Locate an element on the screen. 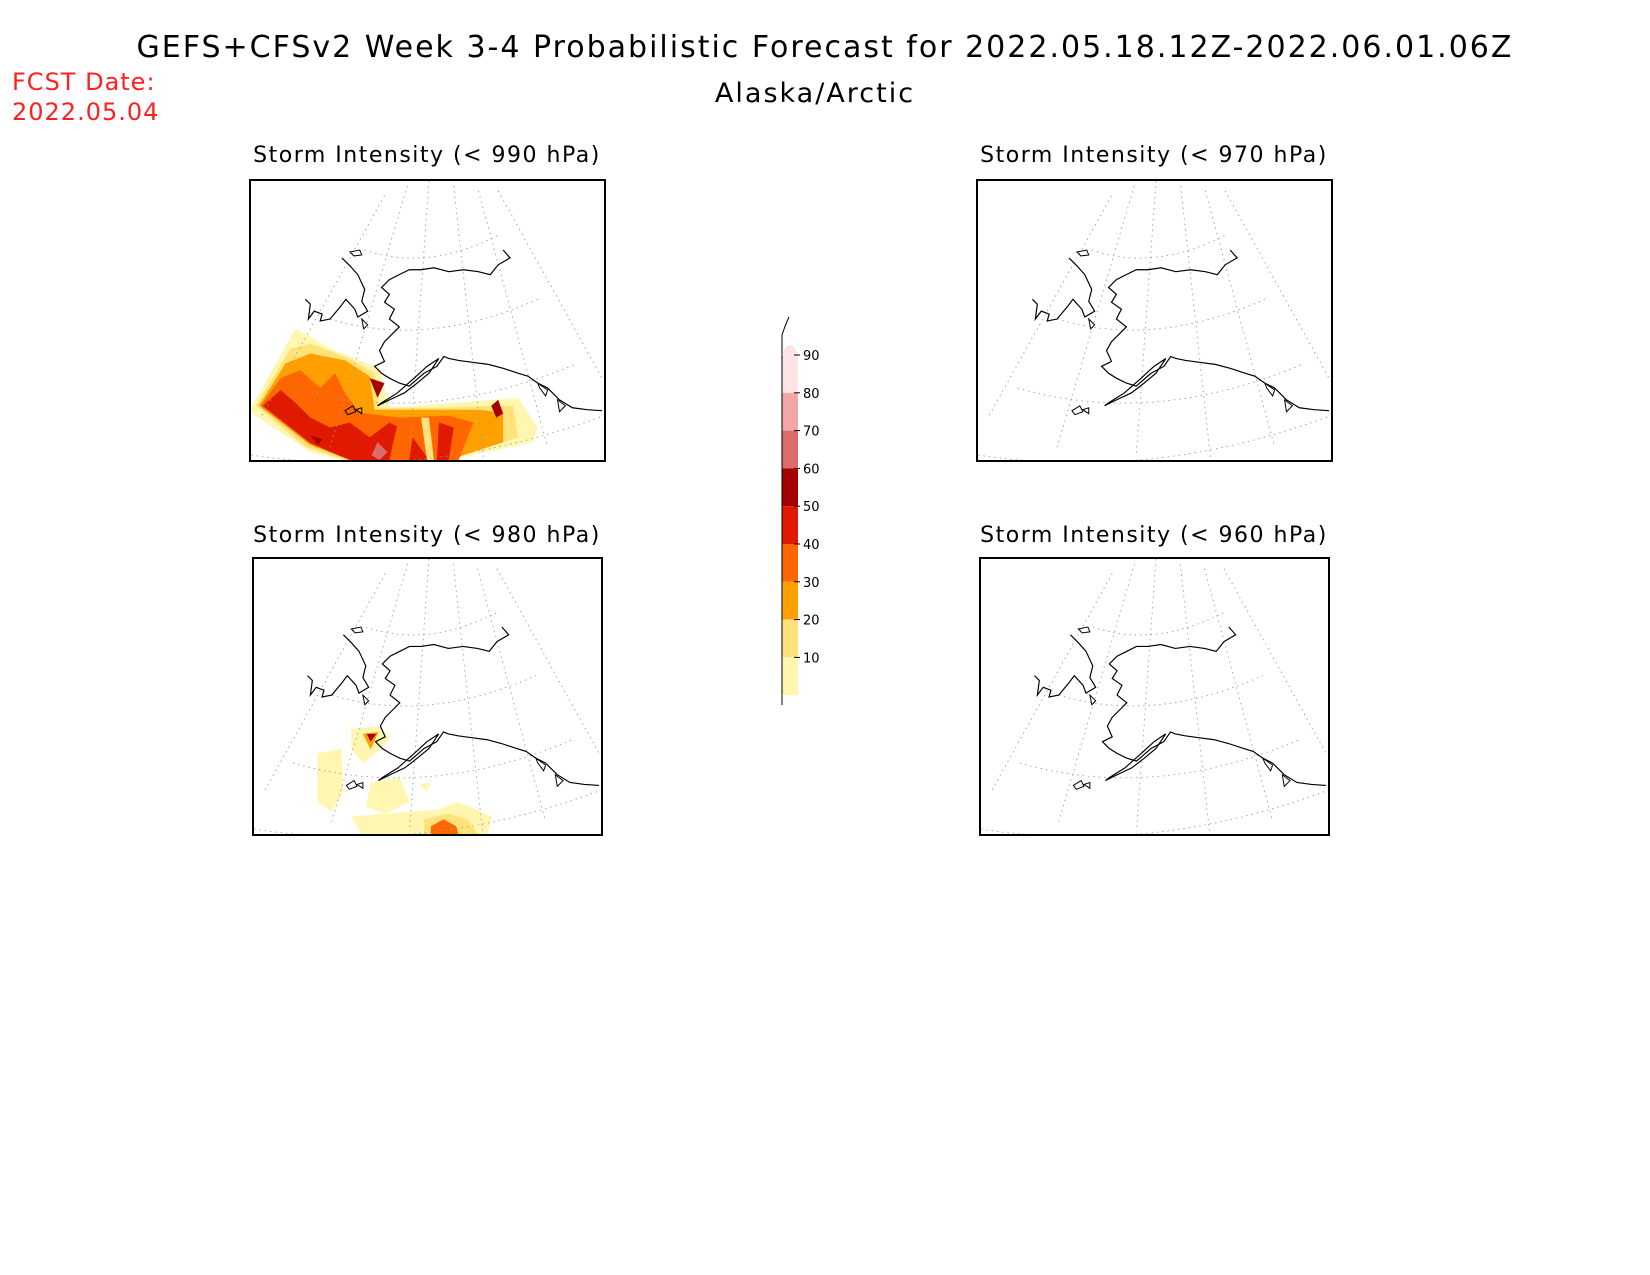 The image size is (1650, 1275). region-subtitle: Alaska/Arctic is located at coordinates (815, 93).